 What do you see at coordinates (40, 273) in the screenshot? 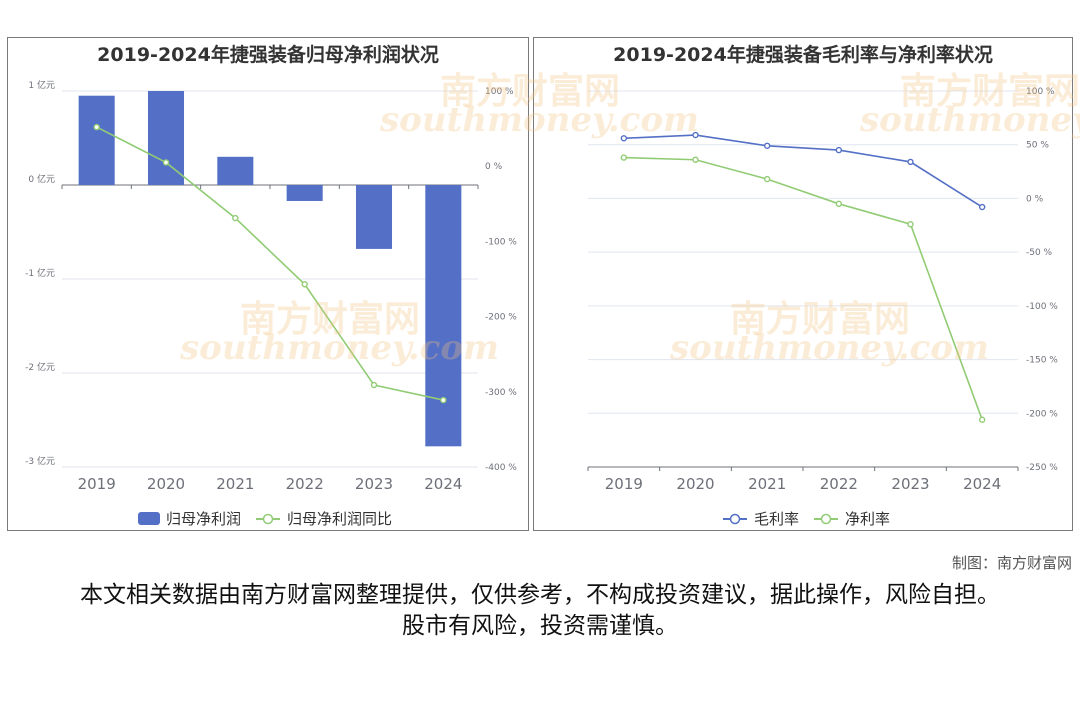
I see `y-tick-label: -1 亿元` at bounding box center [40, 273].